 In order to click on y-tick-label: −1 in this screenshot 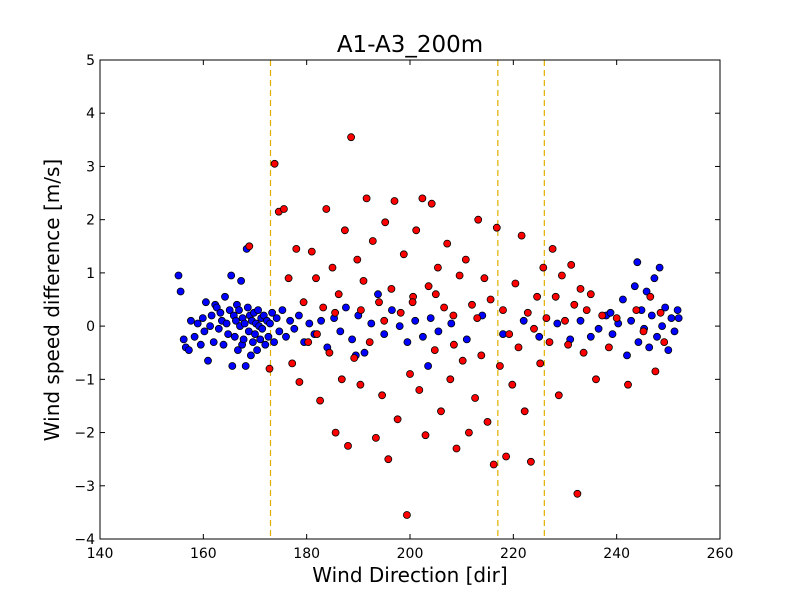, I will do `click(84, 380)`.